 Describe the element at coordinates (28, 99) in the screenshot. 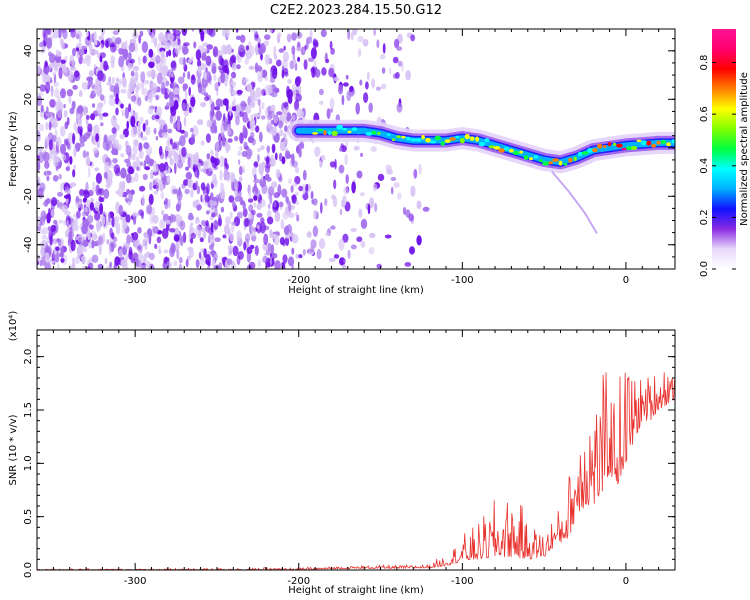

I see `y-tick-label: 20` at that location.